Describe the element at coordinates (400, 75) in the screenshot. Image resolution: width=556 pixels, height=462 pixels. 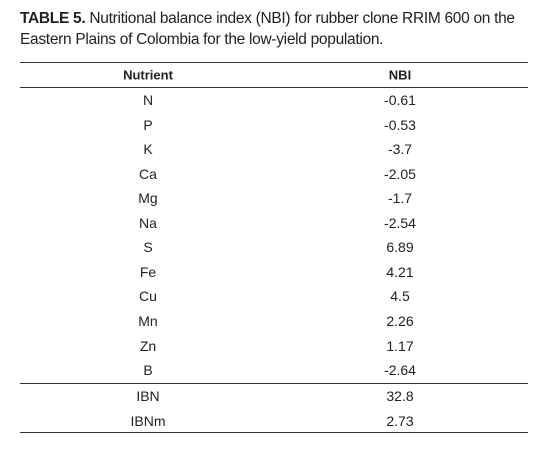
I see `column-header: NBI` at that location.